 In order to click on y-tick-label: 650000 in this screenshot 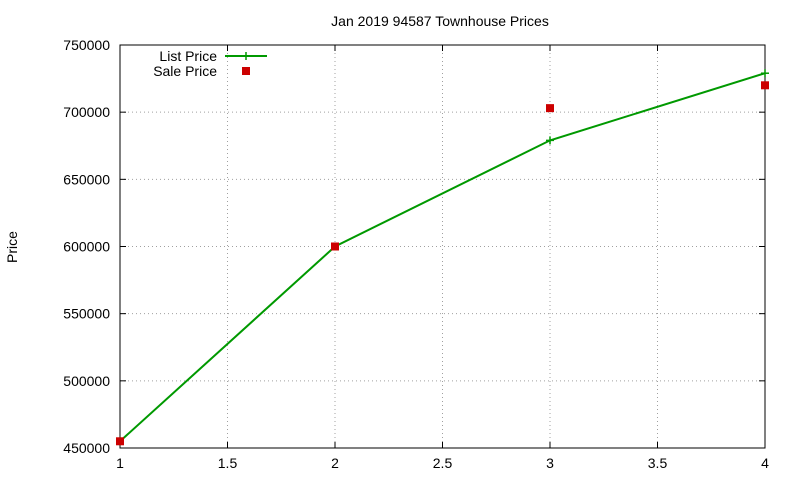, I will do `click(86, 179)`.